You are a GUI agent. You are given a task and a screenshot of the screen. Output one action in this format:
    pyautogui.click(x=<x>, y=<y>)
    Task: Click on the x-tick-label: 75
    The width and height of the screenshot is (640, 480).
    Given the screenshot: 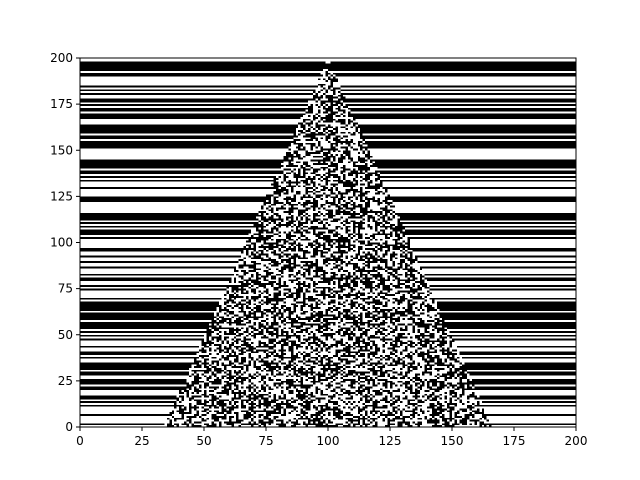 What is the action you would take?
    pyautogui.click(x=265, y=441)
    